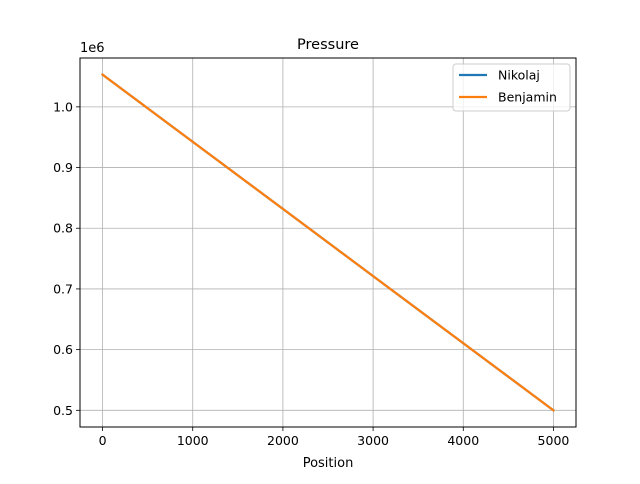 This screenshot has width=640, height=484. I want to click on x-tick-label: 5000, so click(554, 440).